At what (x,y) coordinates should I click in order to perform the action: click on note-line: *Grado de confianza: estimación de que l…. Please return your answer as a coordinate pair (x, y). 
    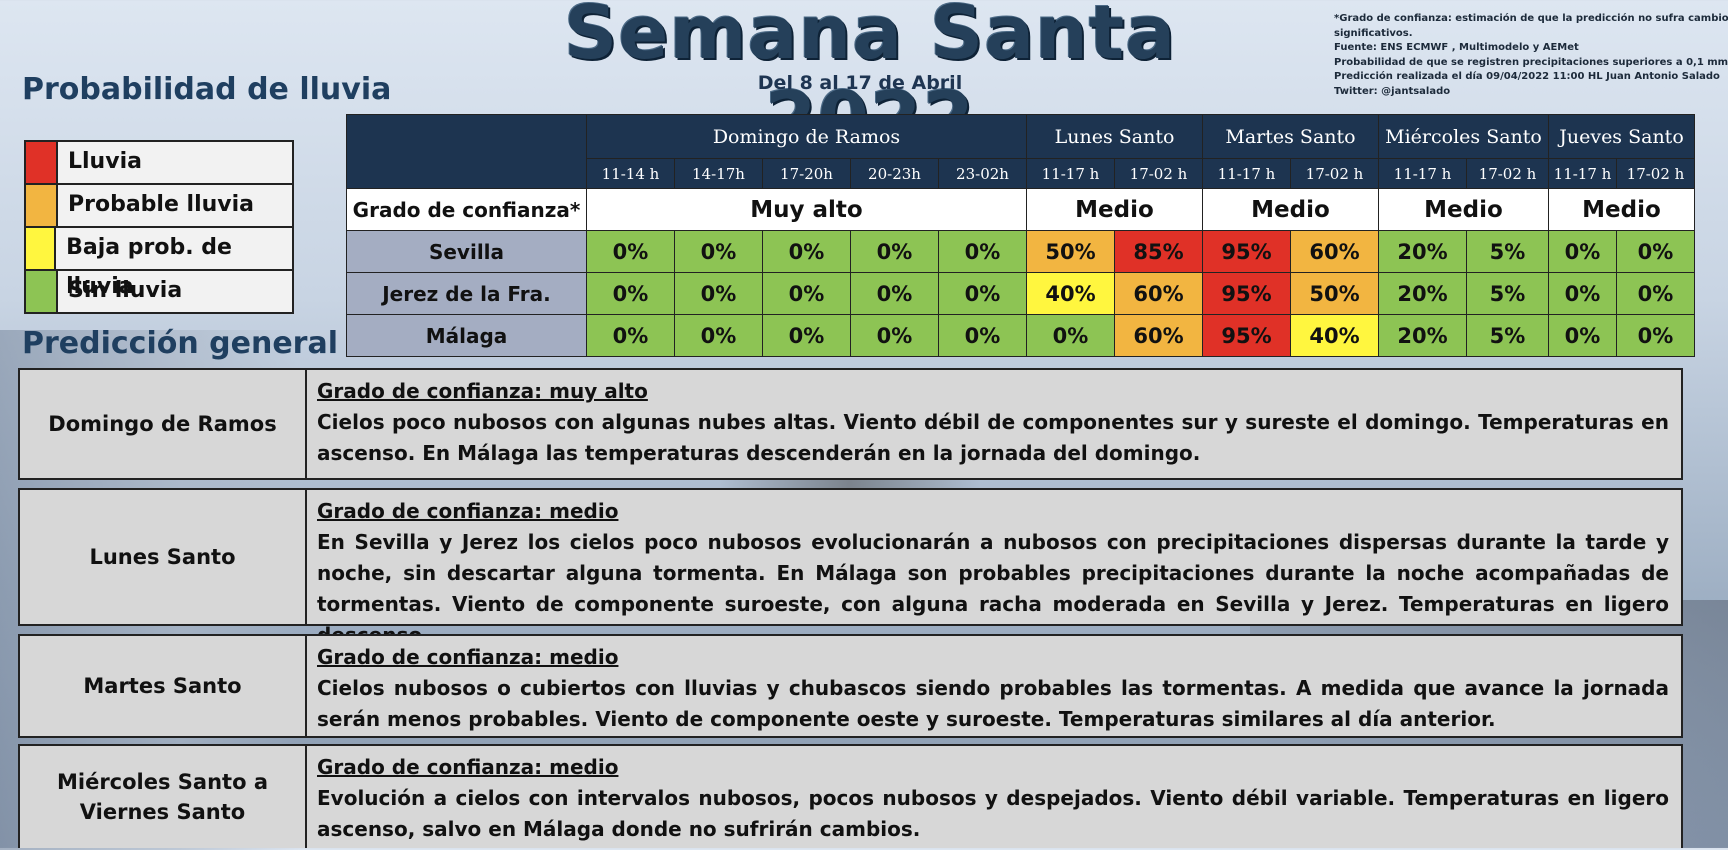
    Looking at the image, I should click on (1531, 18).